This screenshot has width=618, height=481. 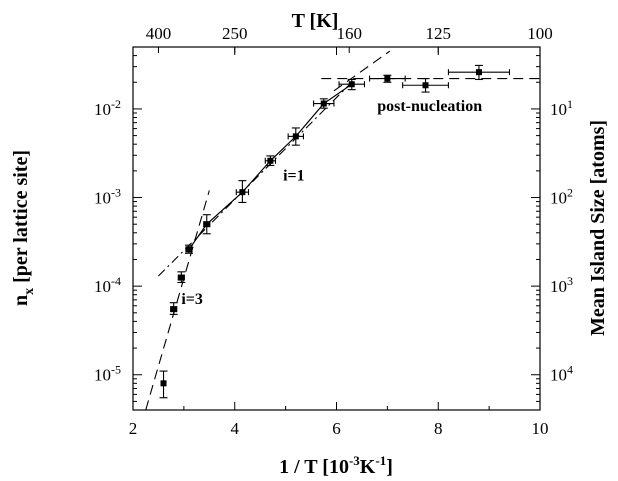 What do you see at coordinates (540, 428) in the screenshot?
I see `x-tick-label: 10` at bounding box center [540, 428].